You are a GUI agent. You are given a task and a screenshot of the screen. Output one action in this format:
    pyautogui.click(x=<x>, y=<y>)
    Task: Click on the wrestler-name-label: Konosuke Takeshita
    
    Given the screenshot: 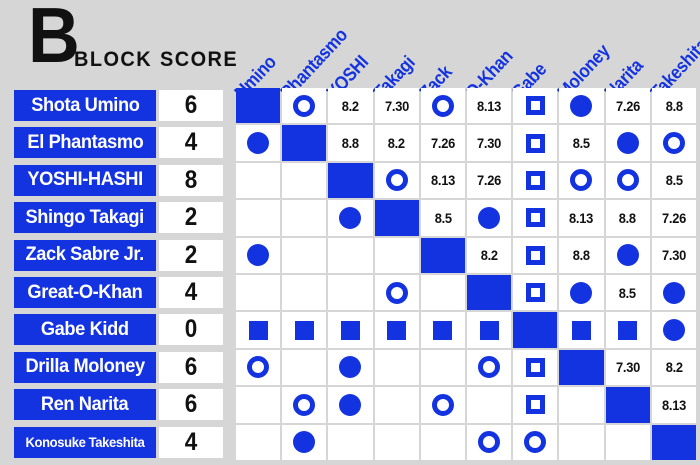 What is the action you would take?
    pyautogui.click(x=85, y=442)
    